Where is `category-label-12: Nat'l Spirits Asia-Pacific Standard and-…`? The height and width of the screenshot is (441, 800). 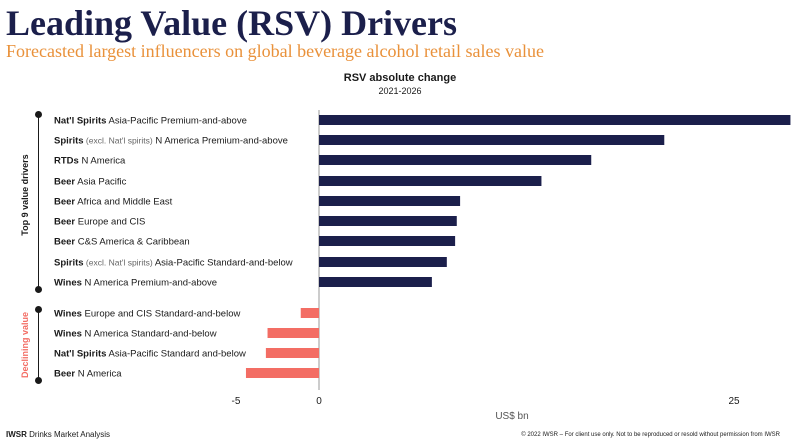
category-label-12: Nat'l Spirits Asia-Pacific Standard and-… is located at coordinates (150, 354).